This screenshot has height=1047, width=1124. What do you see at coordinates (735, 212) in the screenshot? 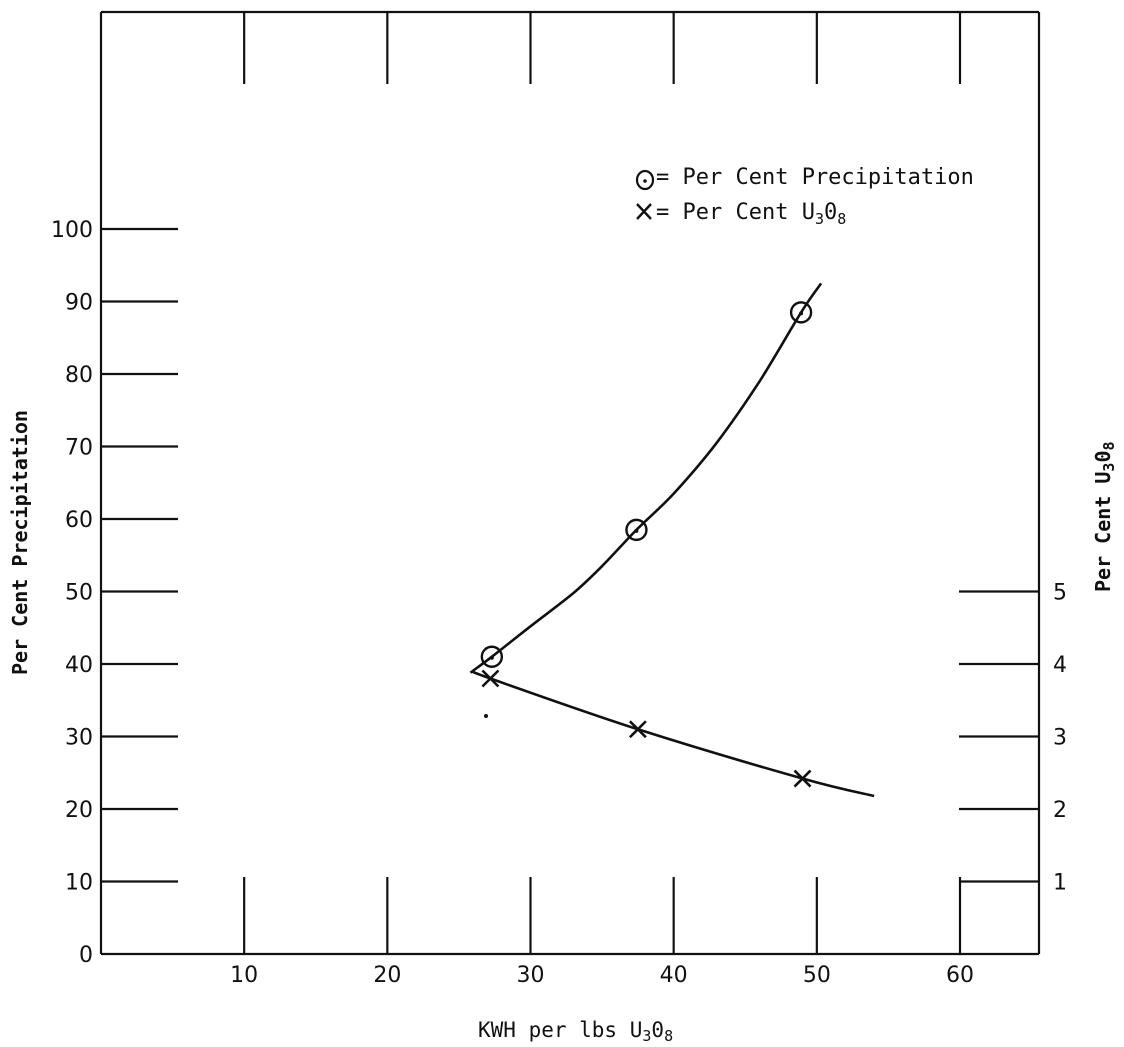
I see `legend-u3o8-main: = Per Cent U` at bounding box center [735, 212].